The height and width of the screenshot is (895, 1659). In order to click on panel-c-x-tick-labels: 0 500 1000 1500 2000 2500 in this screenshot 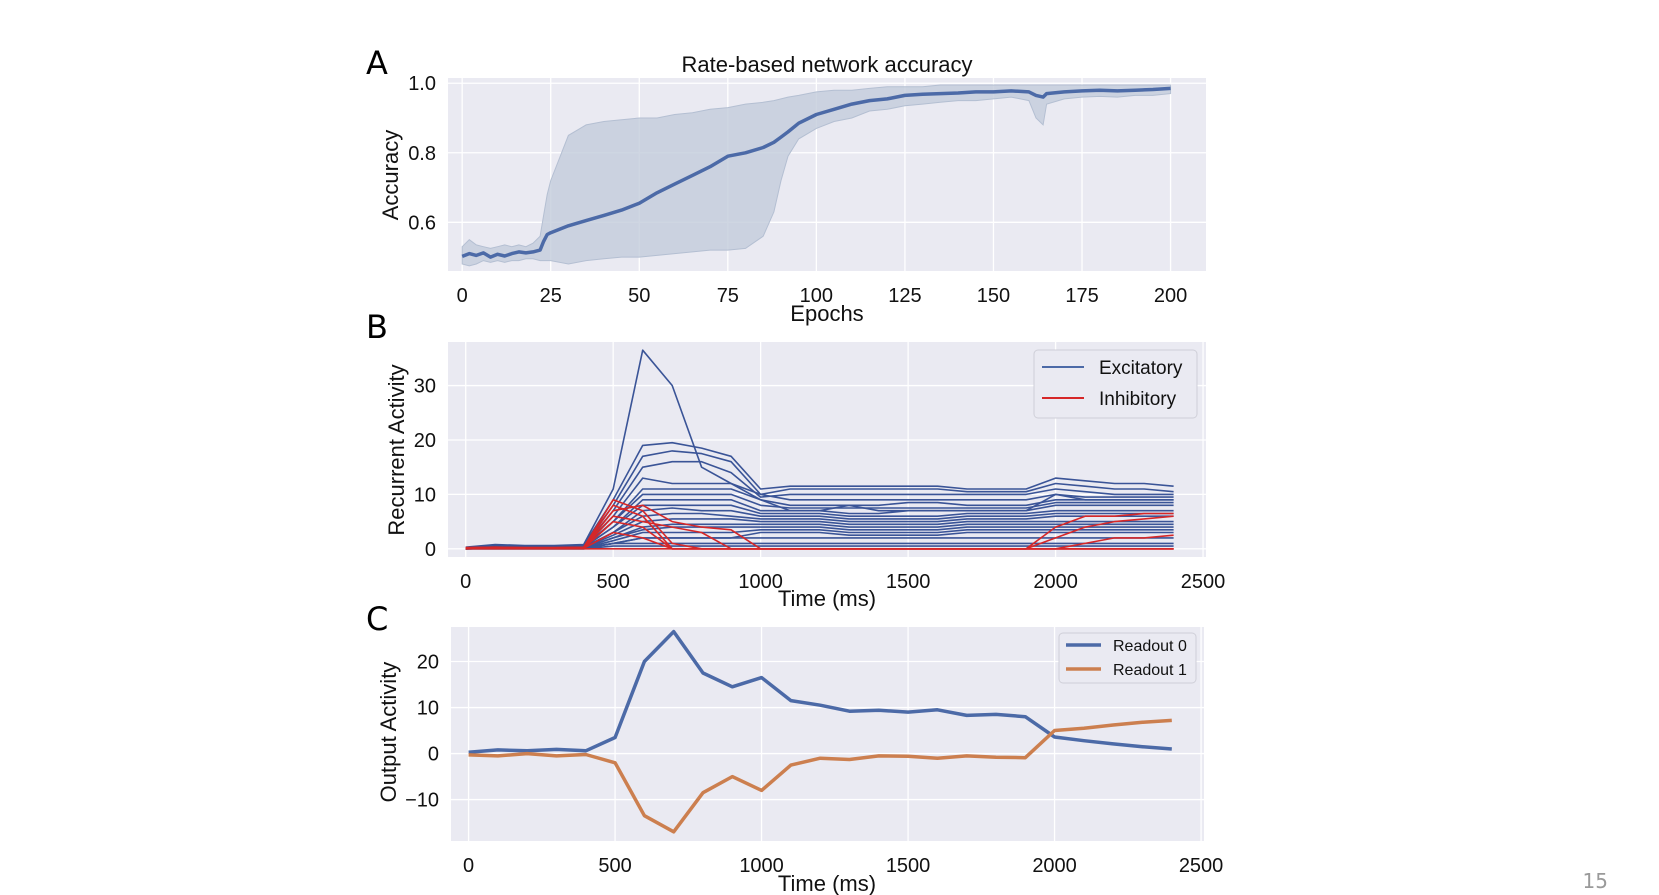, I will do `click(843, 866)`.